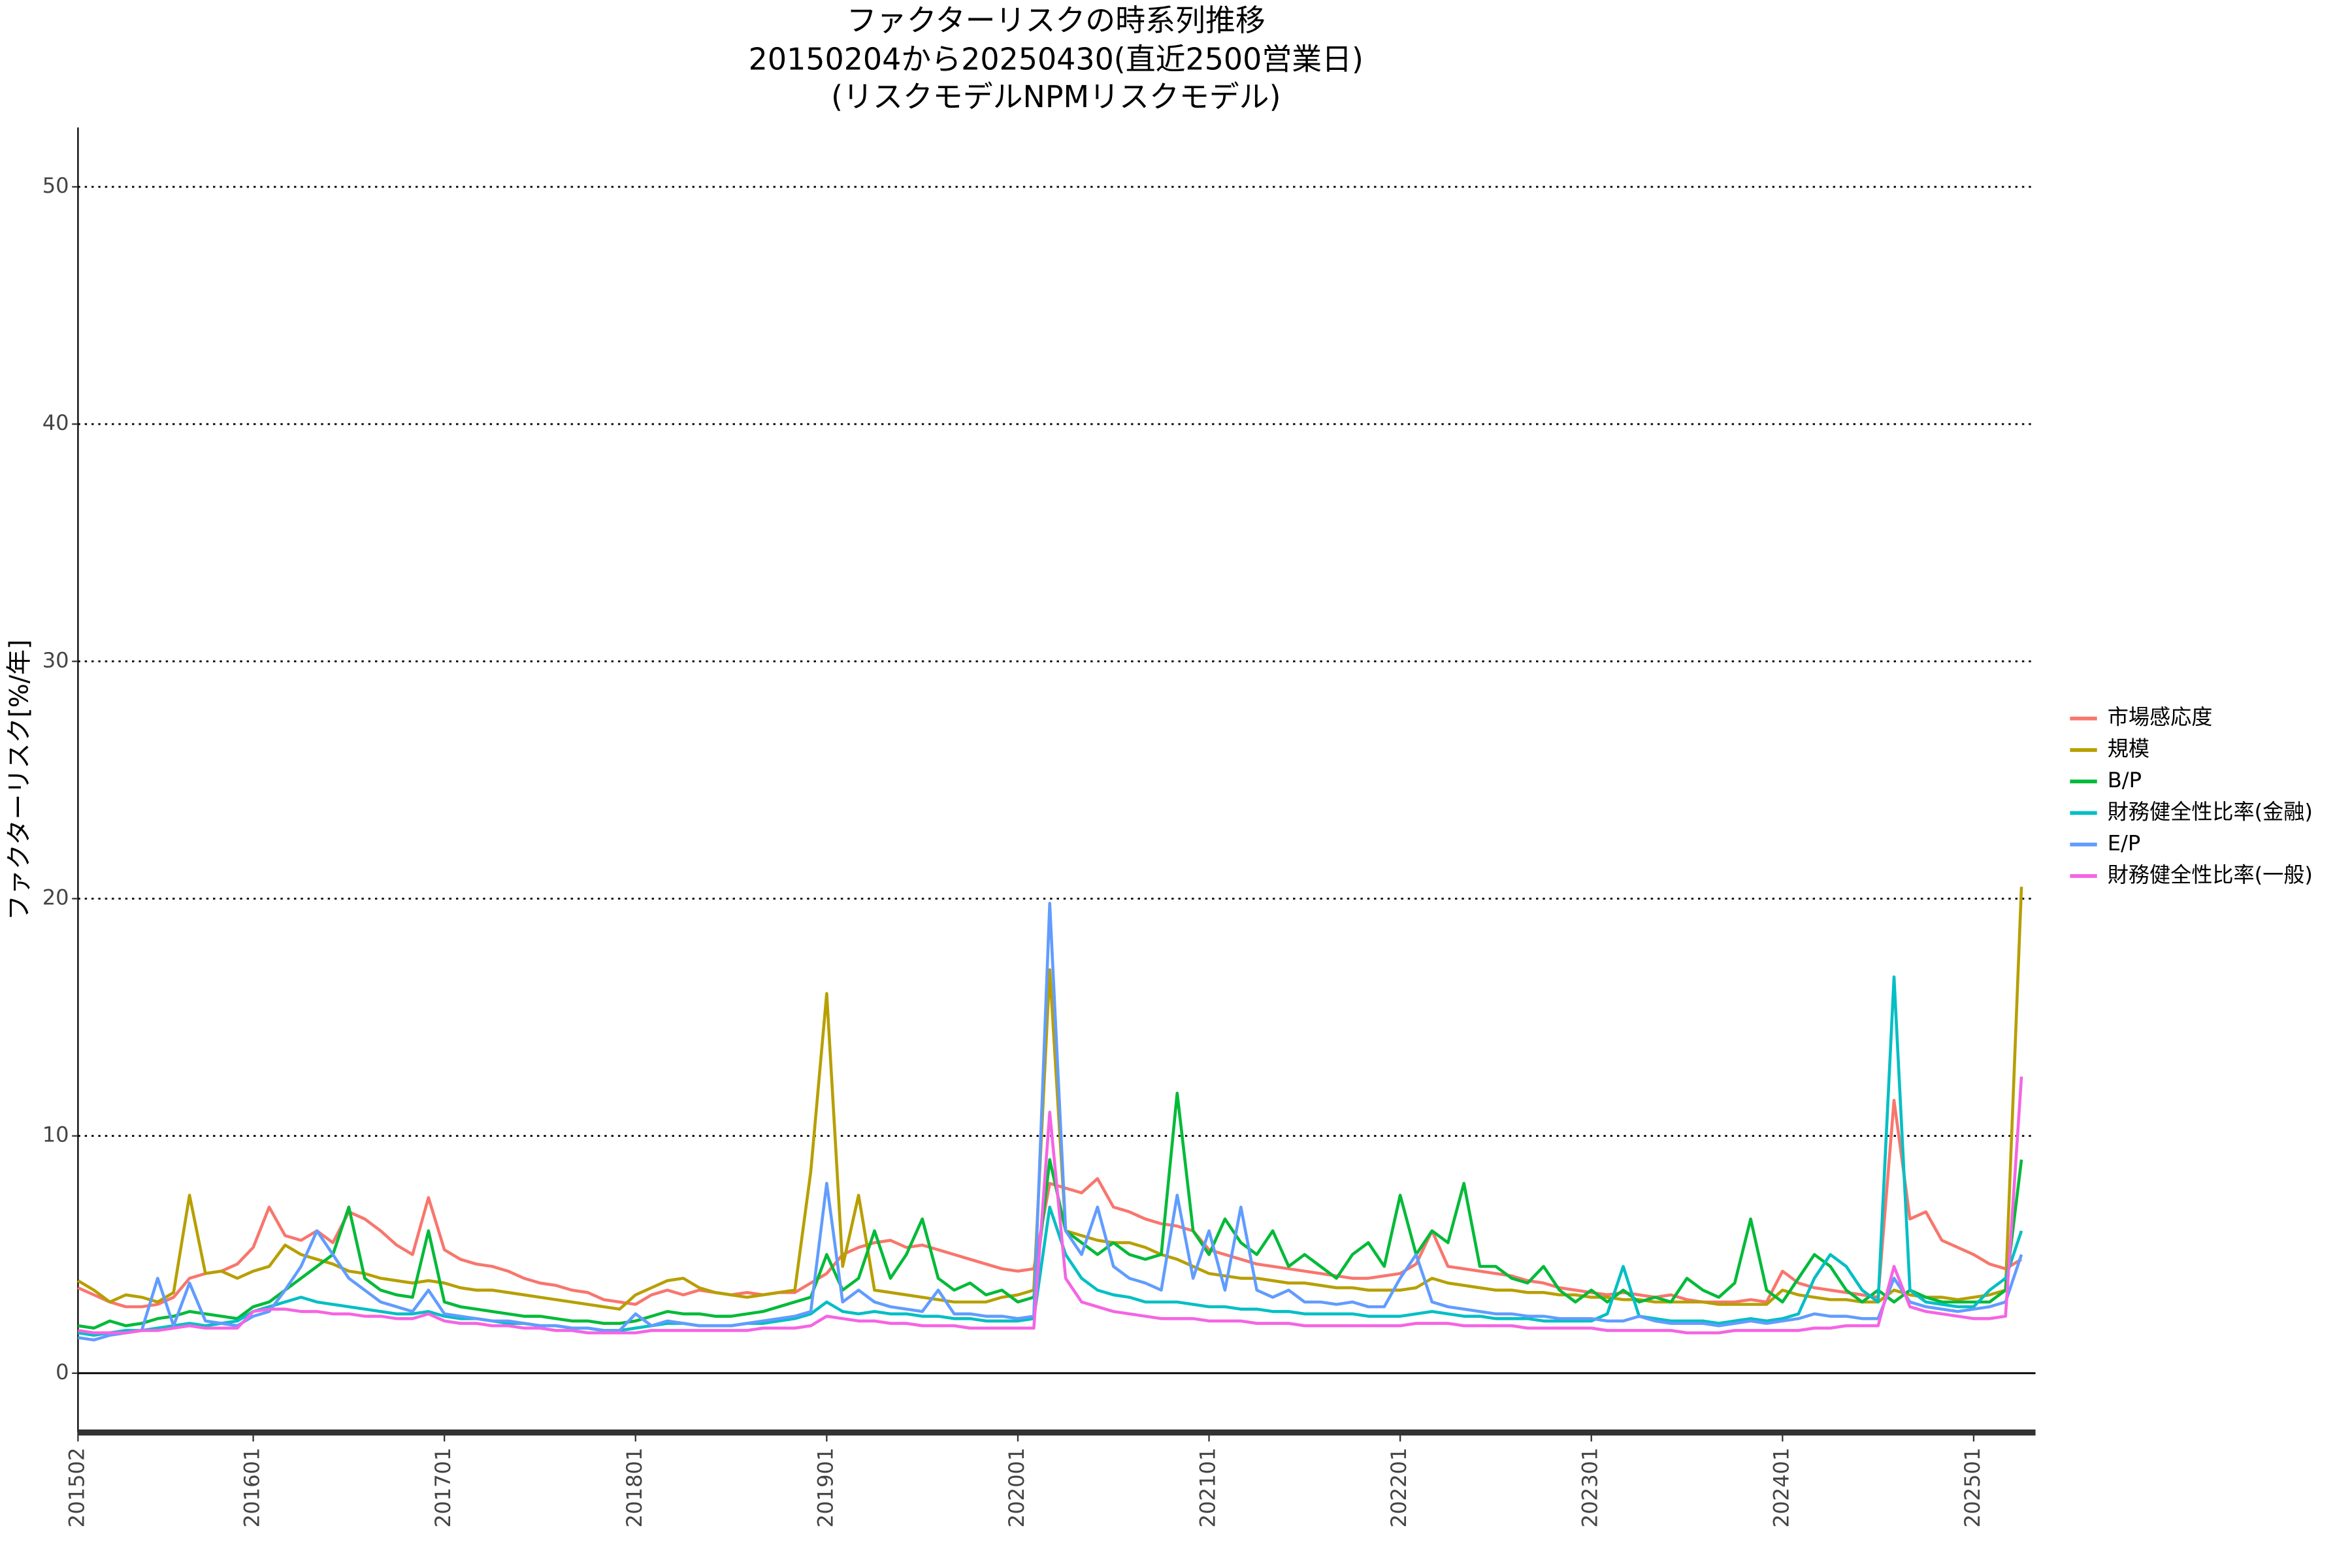 This screenshot has width=2352, height=1568. I want to click on legend-label: 財務健全性比率(金融), so click(2210, 811).